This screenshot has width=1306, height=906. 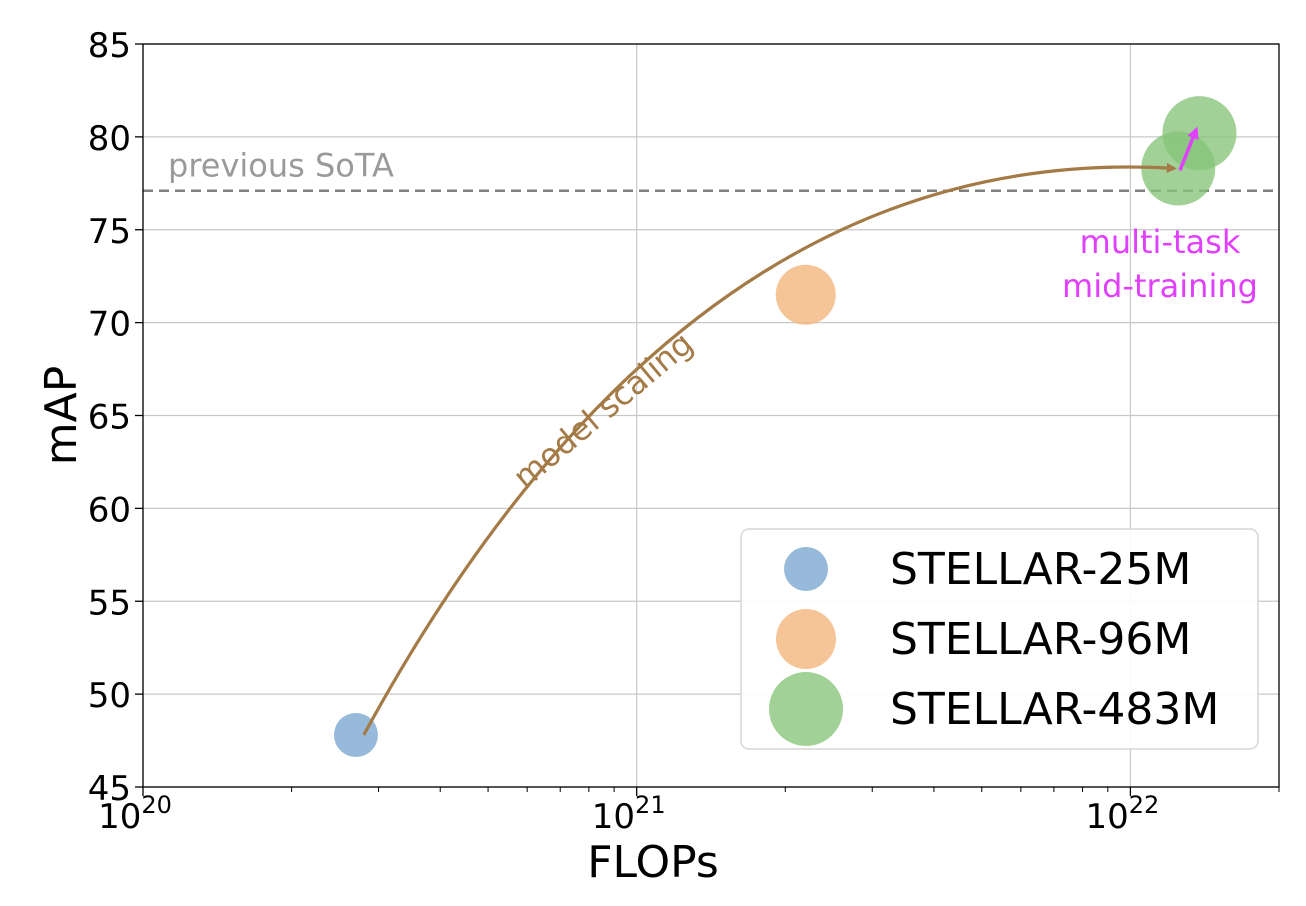 What do you see at coordinates (653, 862) in the screenshot?
I see `x-axis-label: FLOPs` at bounding box center [653, 862].